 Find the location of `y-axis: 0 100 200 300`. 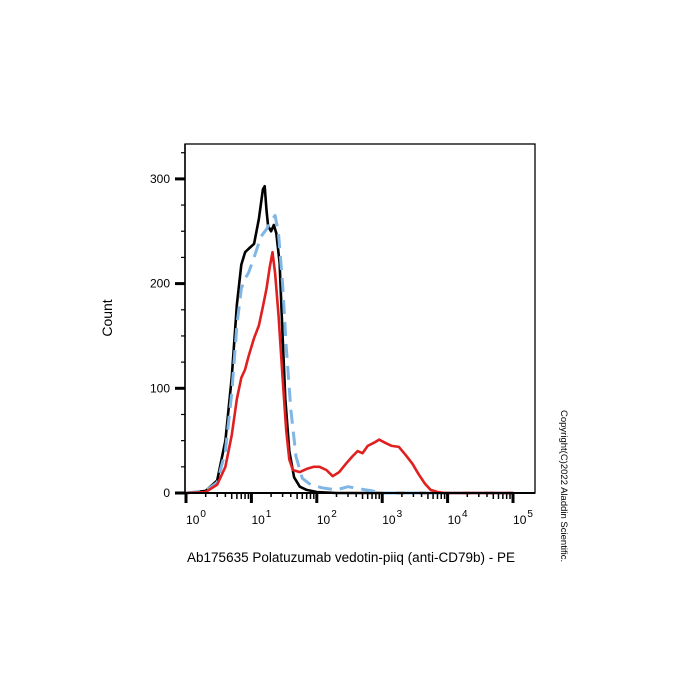

y-axis: 0 100 200 300 is located at coordinates (168, 322).